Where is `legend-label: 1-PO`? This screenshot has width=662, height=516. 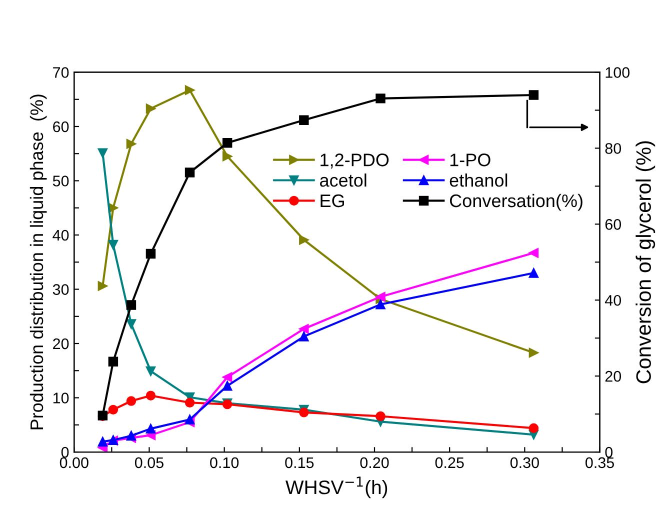 legend-label: 1-PO is located at coordinates (470, 160).